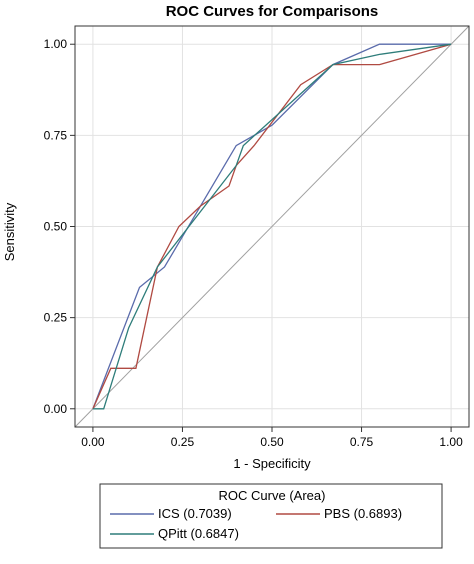 The width and height of the screenshot is (474, 564). I want to click on x-tick-label: 0.75, so click(362, 442).